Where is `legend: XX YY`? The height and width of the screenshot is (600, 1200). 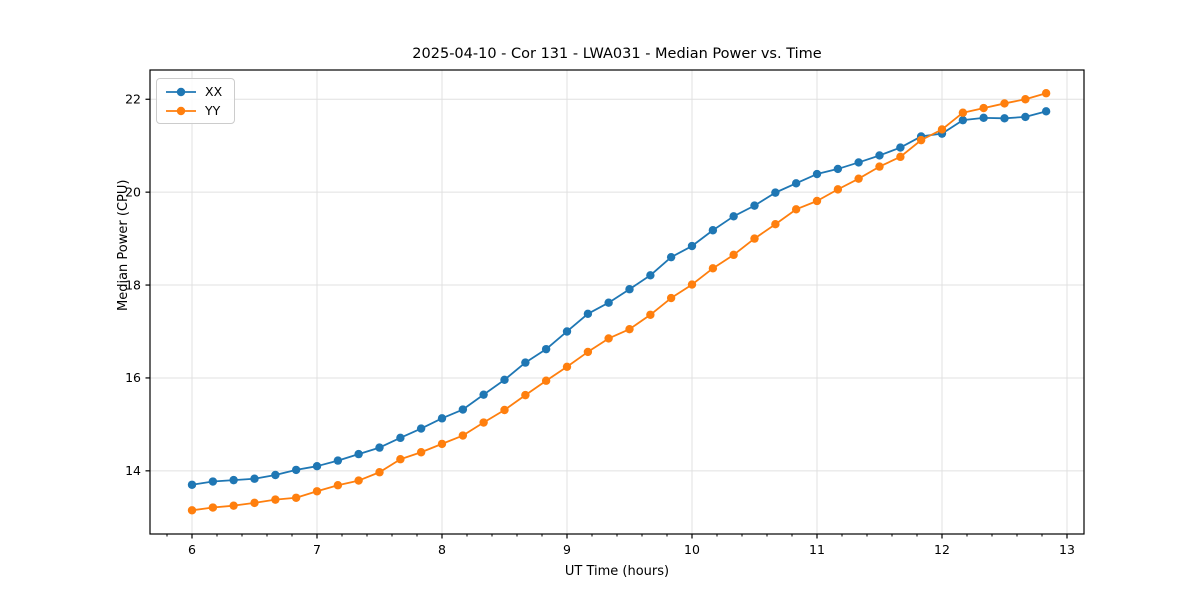 legend: XX YY is located at coordinates (196, 101).